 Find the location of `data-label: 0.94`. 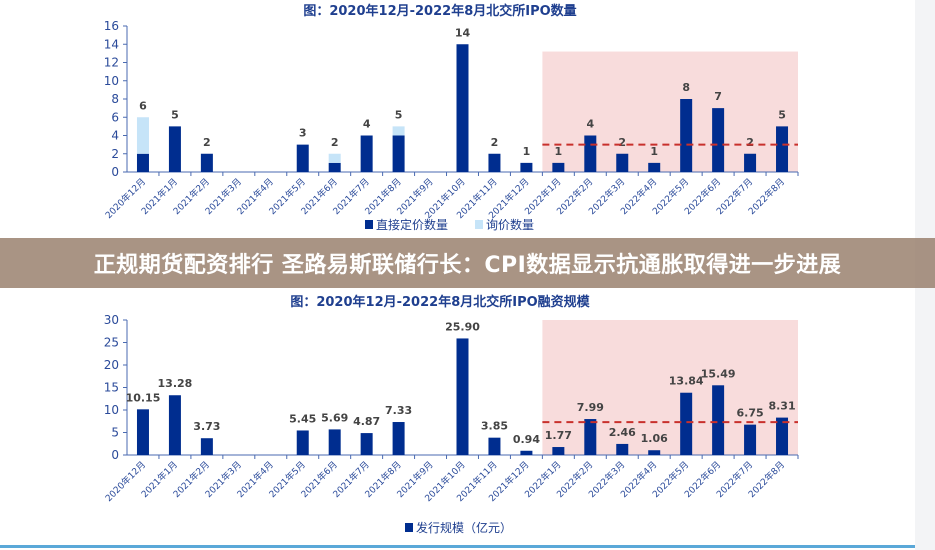

data-label: 0.94 is located at coordinates (526, 439).